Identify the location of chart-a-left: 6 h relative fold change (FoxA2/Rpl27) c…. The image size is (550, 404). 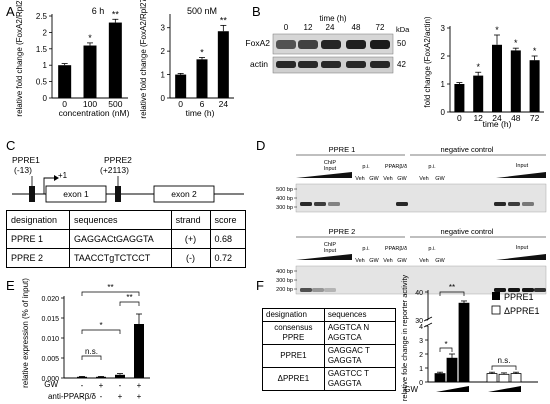
(72, 59).